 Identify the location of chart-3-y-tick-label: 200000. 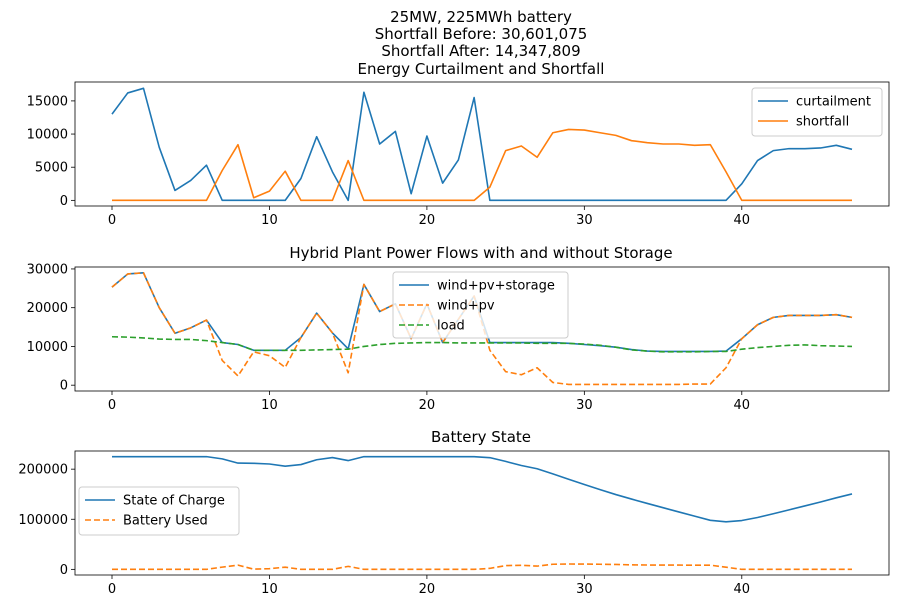
(43, 470).